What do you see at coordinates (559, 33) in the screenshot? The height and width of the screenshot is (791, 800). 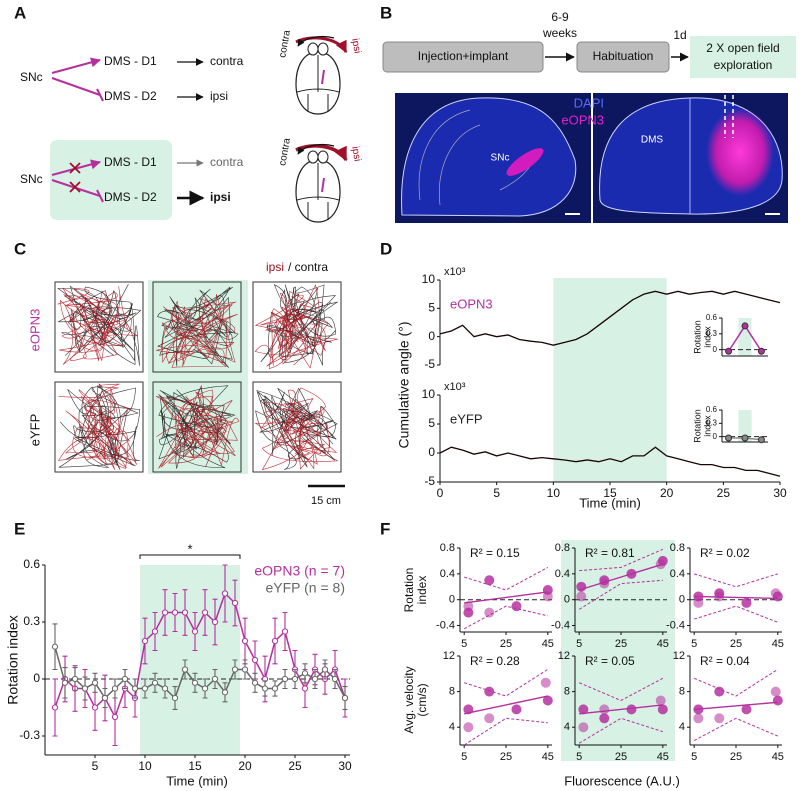 I see `gap-label: weeks` at bounding box center [559, 33].